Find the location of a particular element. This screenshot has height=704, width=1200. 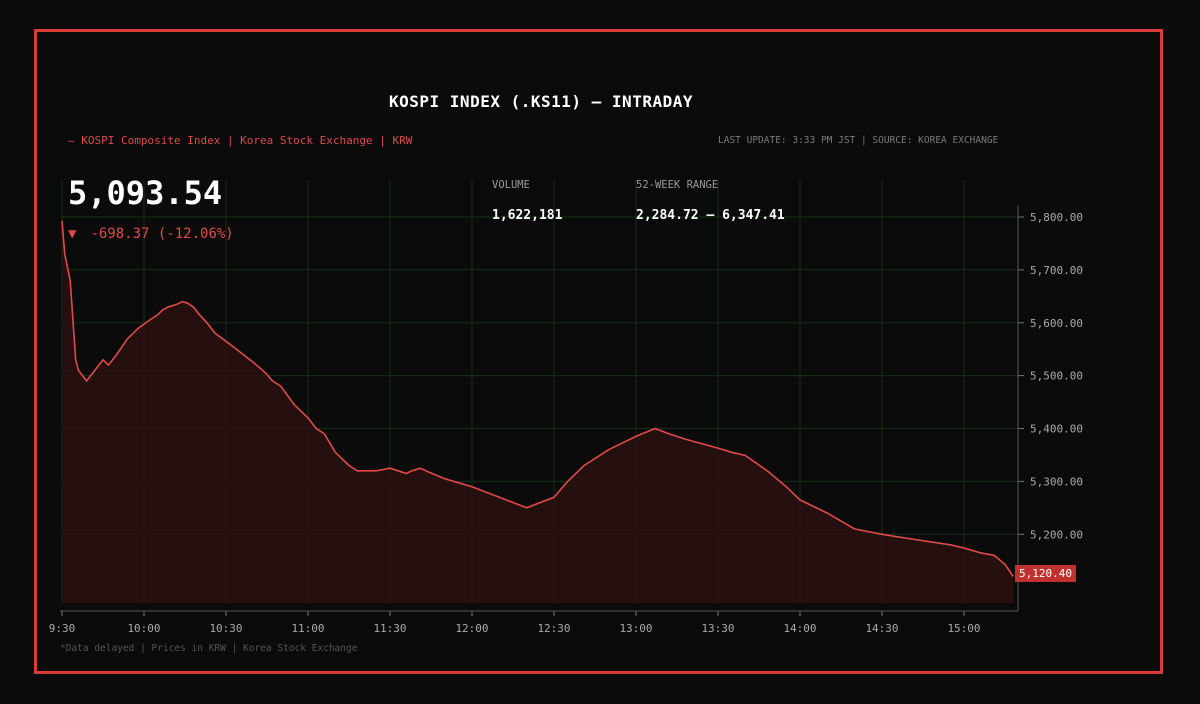

x-tick-label: 14:30 is located at coordinates (881, 628).